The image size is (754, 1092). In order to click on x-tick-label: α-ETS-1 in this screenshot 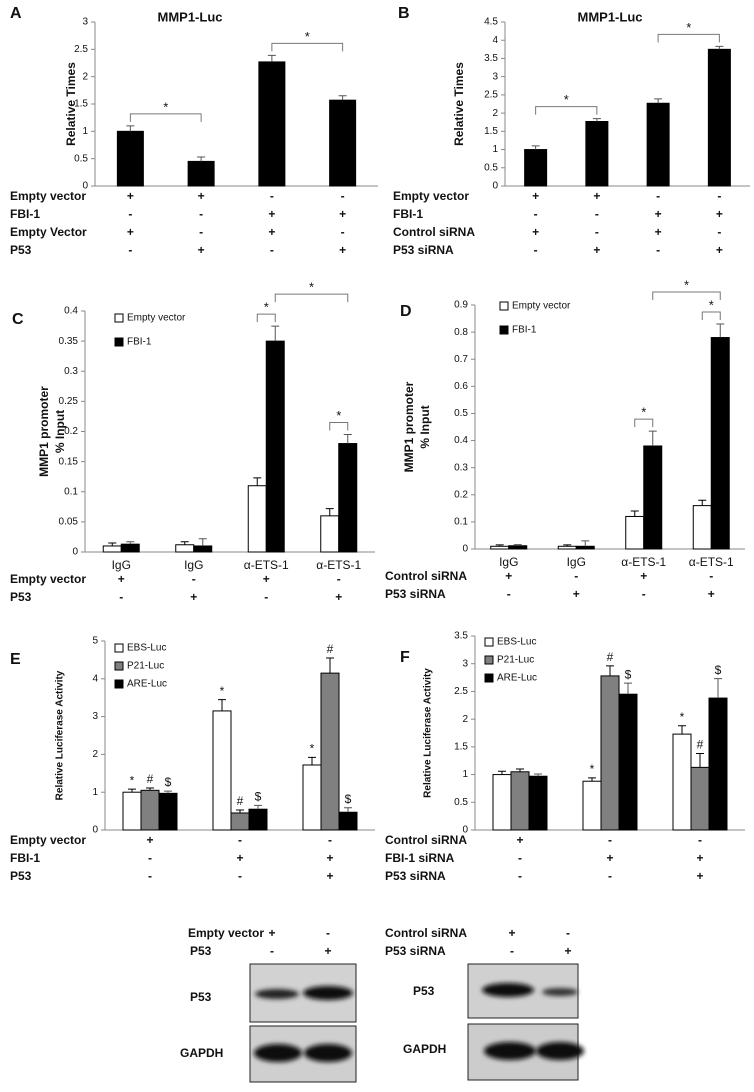, I will do `click(338, 565)`.